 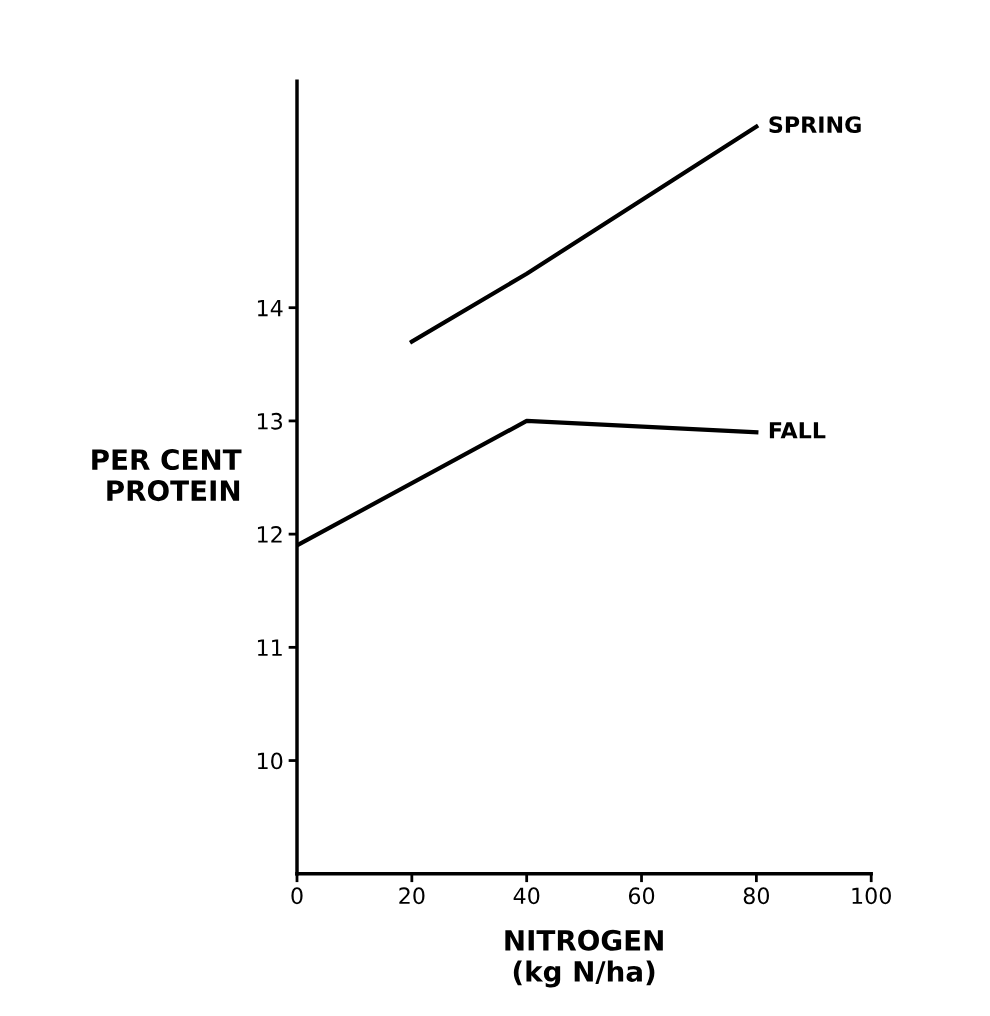 What do you see at coordinates (871, 896) in the screenshot?
I see `x-tick-label: 100` at bounding box center [871, 896].